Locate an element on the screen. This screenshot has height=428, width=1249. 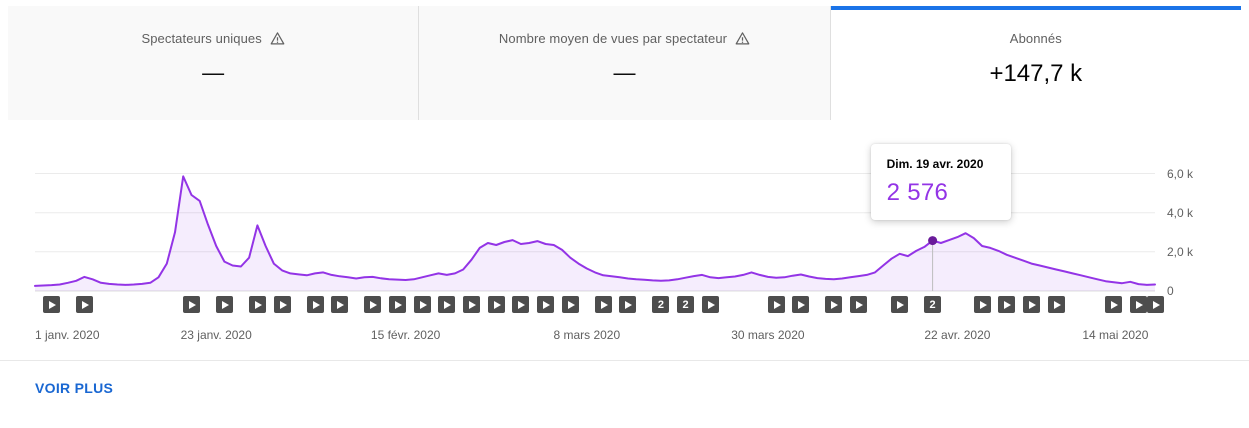
chart-tooltip: Dim. 19 avr. 2020 2 576 is located at coordinates (940, 181).